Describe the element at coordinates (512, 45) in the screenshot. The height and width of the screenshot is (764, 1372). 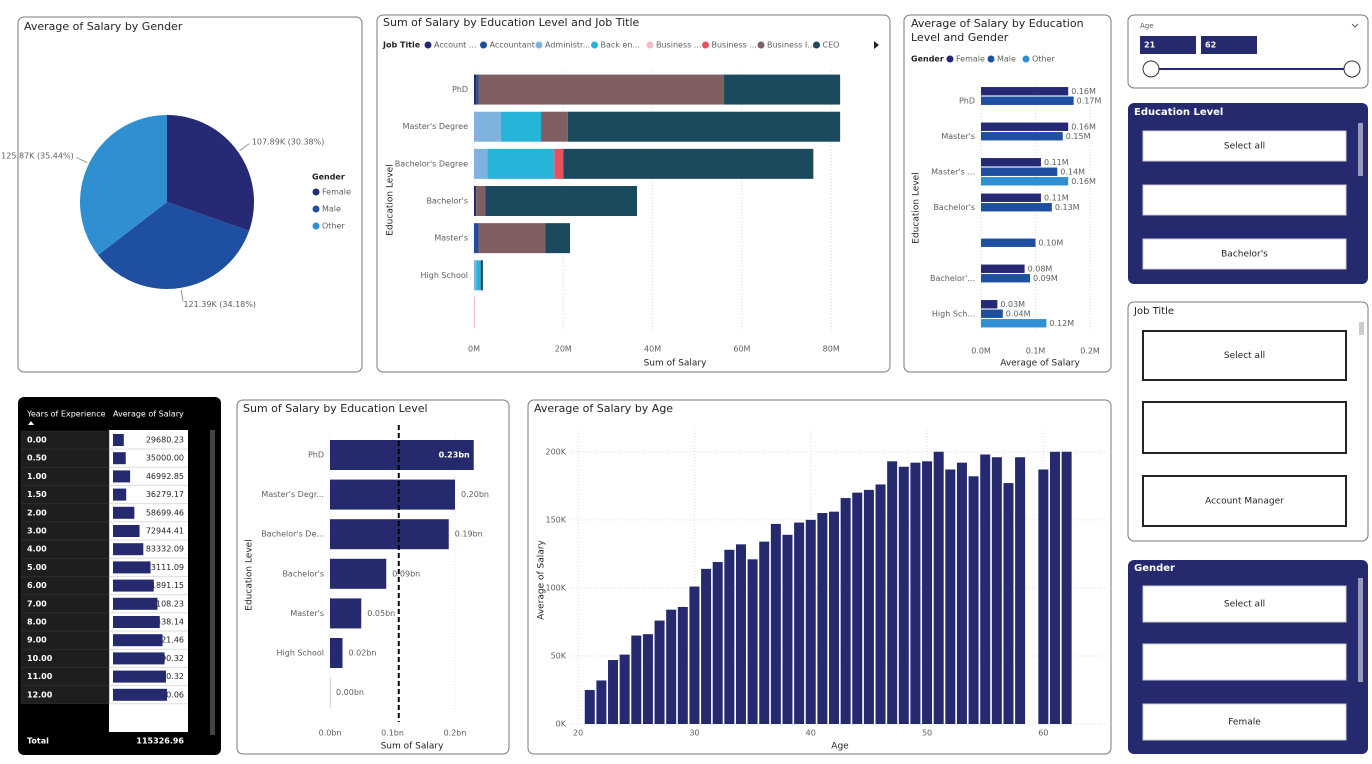
I see `legend-item: Accountant` at that location.